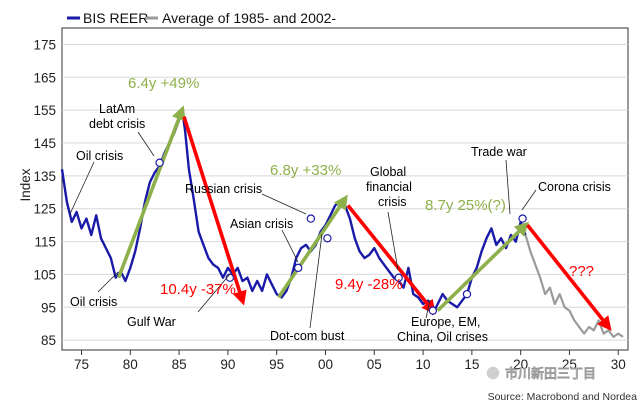 The height and width of the screenshot is (405, 642). I want to click on x-tick-label-90: 90, so click(227, 364).